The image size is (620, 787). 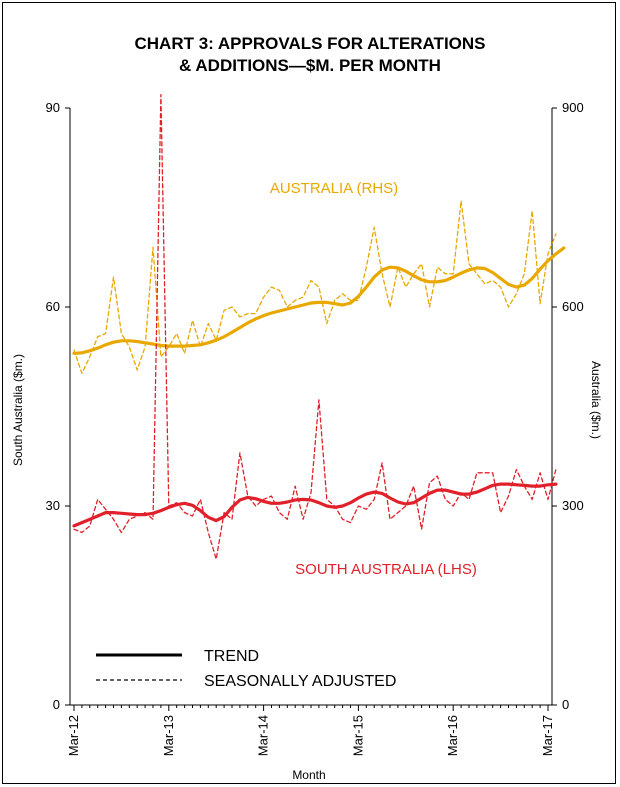 What do you see at coordinates (386, 569) in the screenshot?
I see `series-label-south-australia: SOUTH AUSTRALIA (LHS)` at bounding box center [386, 569].